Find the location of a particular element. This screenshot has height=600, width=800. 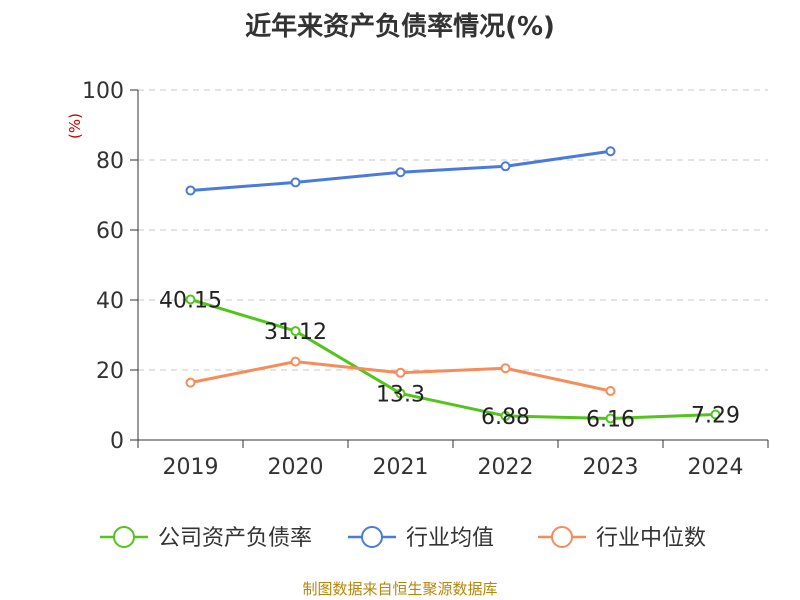

y-tick-label: 100 is located at coordinates (103, 91).